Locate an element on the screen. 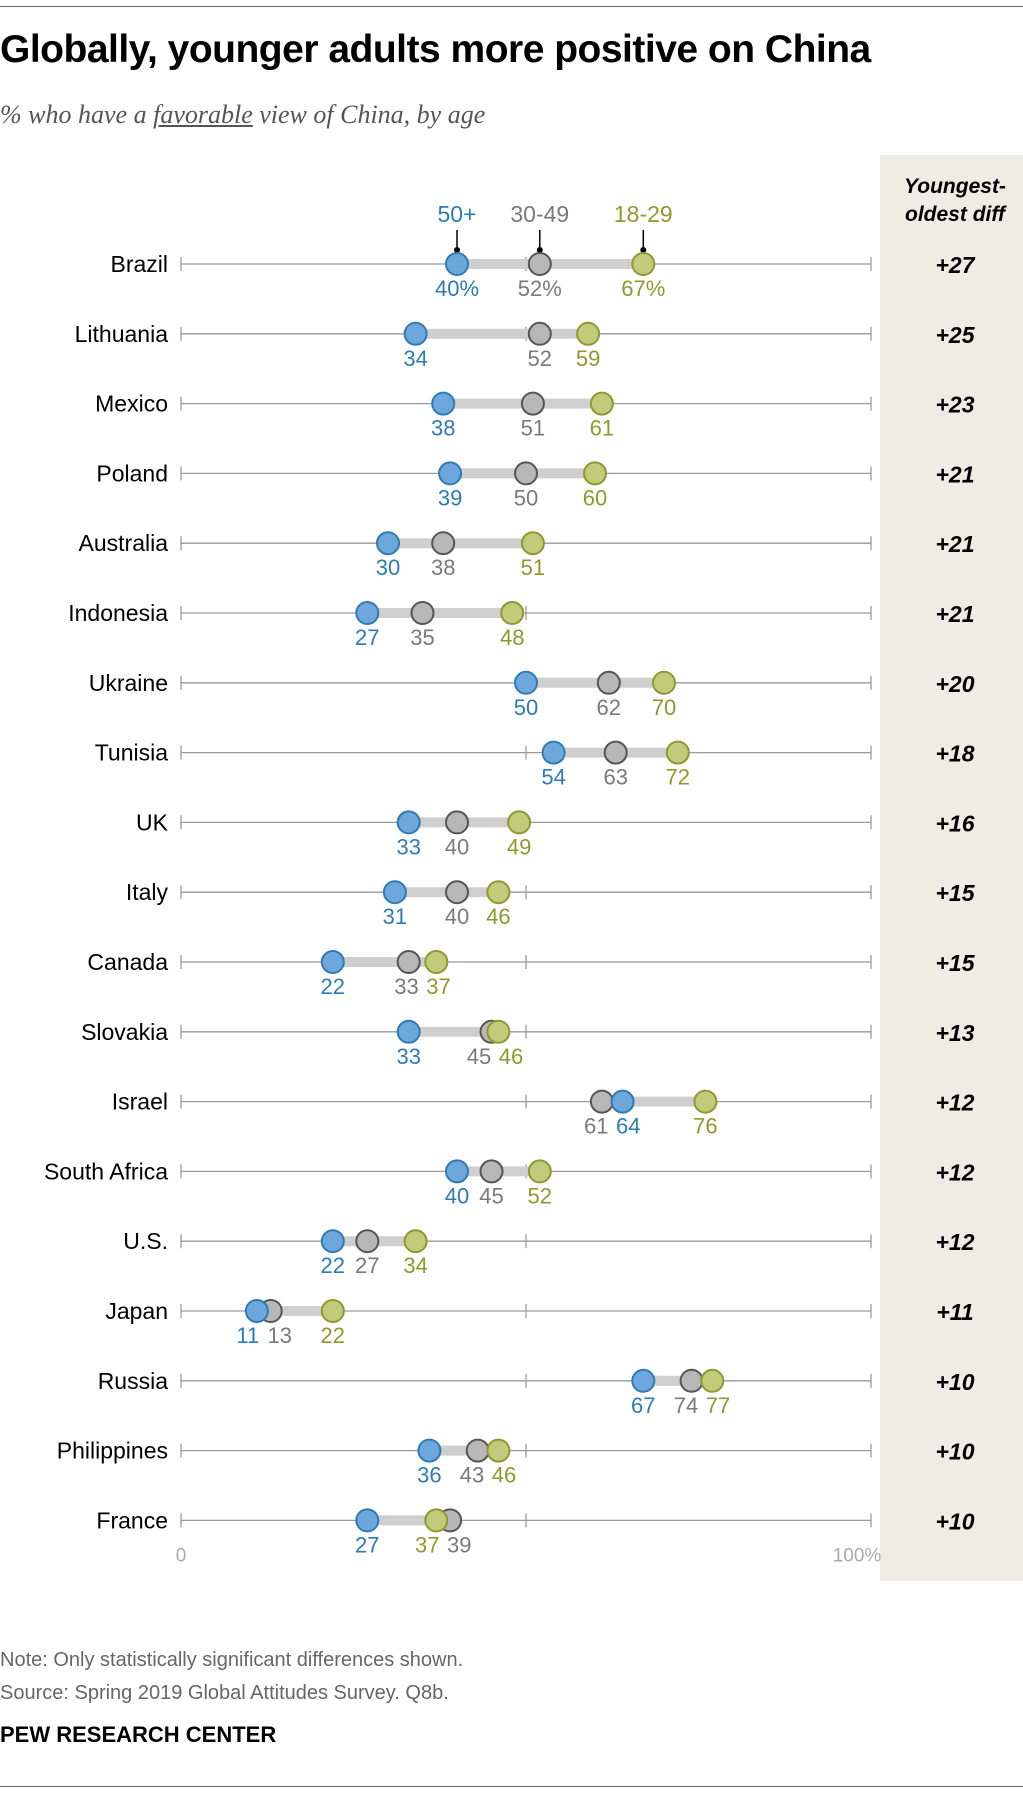 This screenshot has height=1794, width=1023. value-label-middle: 51 is located at coordinates (533, 428).